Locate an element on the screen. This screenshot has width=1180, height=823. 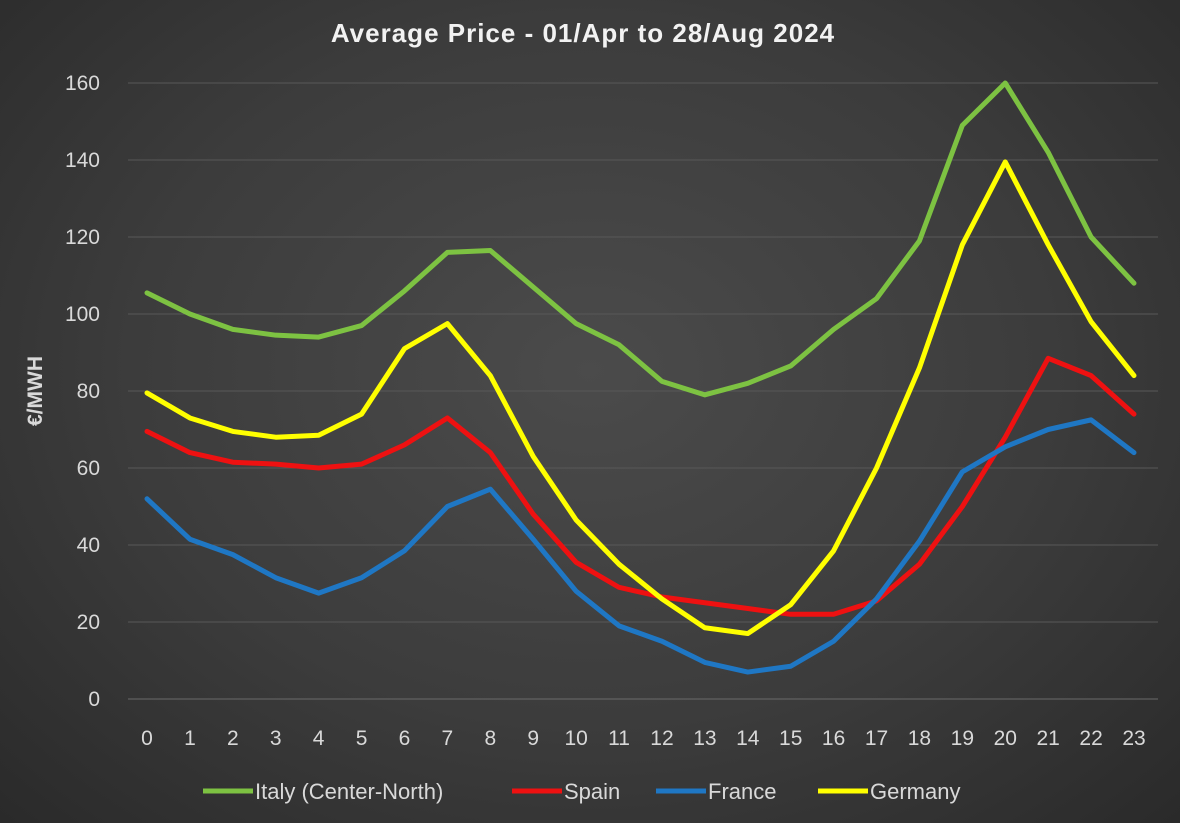
x-tick-label: 14 is located at coordinates (748, 738).